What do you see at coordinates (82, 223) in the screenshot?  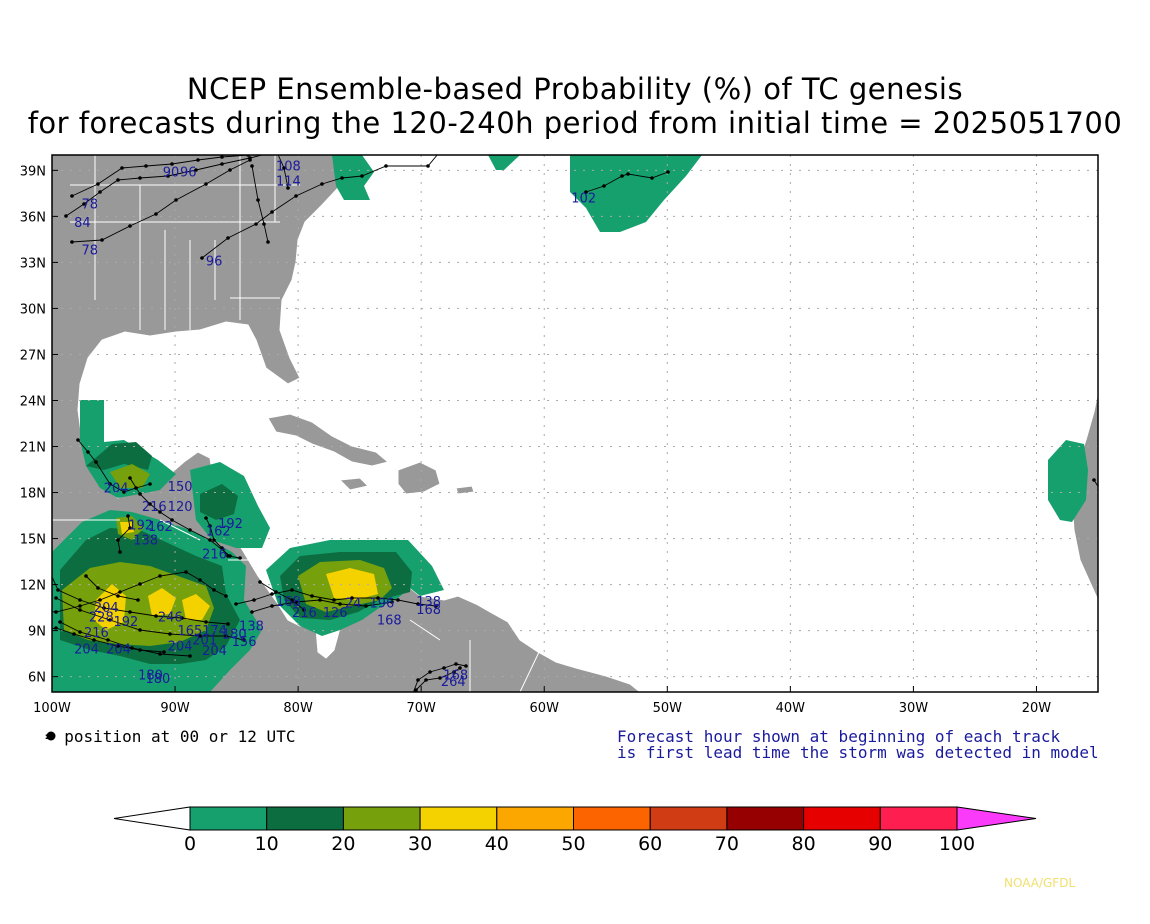 I see `track-label: 84` at bounding box center [82, 223].